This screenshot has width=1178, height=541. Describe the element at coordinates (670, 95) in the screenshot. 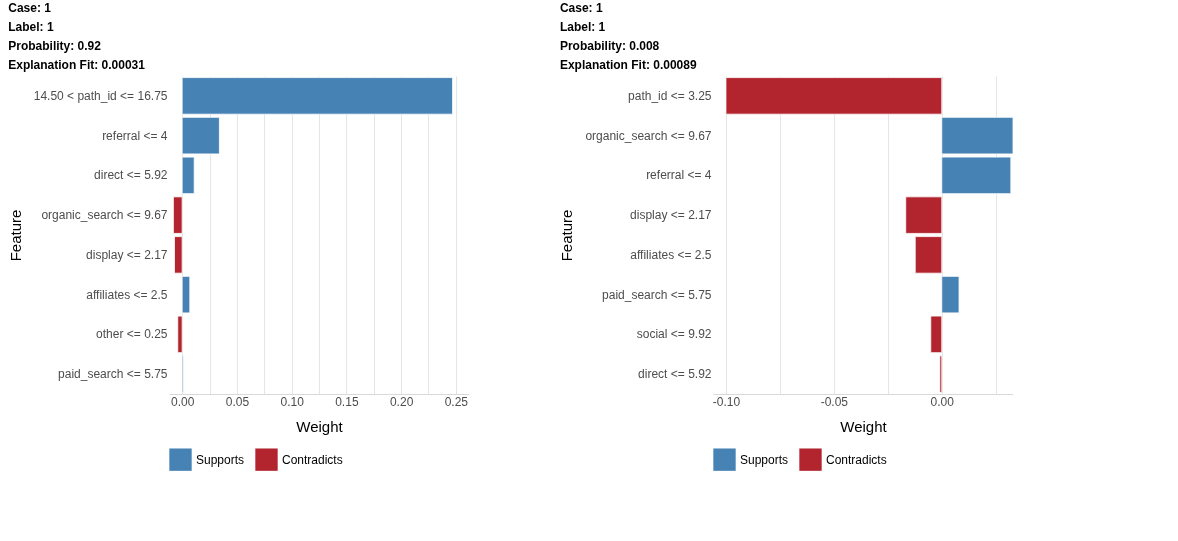

I see `y-tick-label: path_id <= 3.25` at that location.